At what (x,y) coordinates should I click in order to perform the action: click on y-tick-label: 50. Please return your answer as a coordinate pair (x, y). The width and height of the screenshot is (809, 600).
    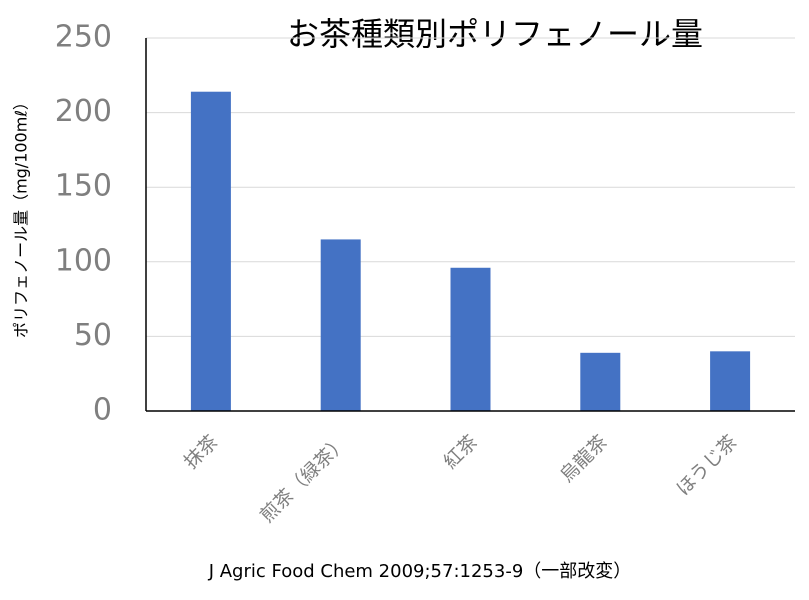
    Looking at the image, I should click on (93, 335).